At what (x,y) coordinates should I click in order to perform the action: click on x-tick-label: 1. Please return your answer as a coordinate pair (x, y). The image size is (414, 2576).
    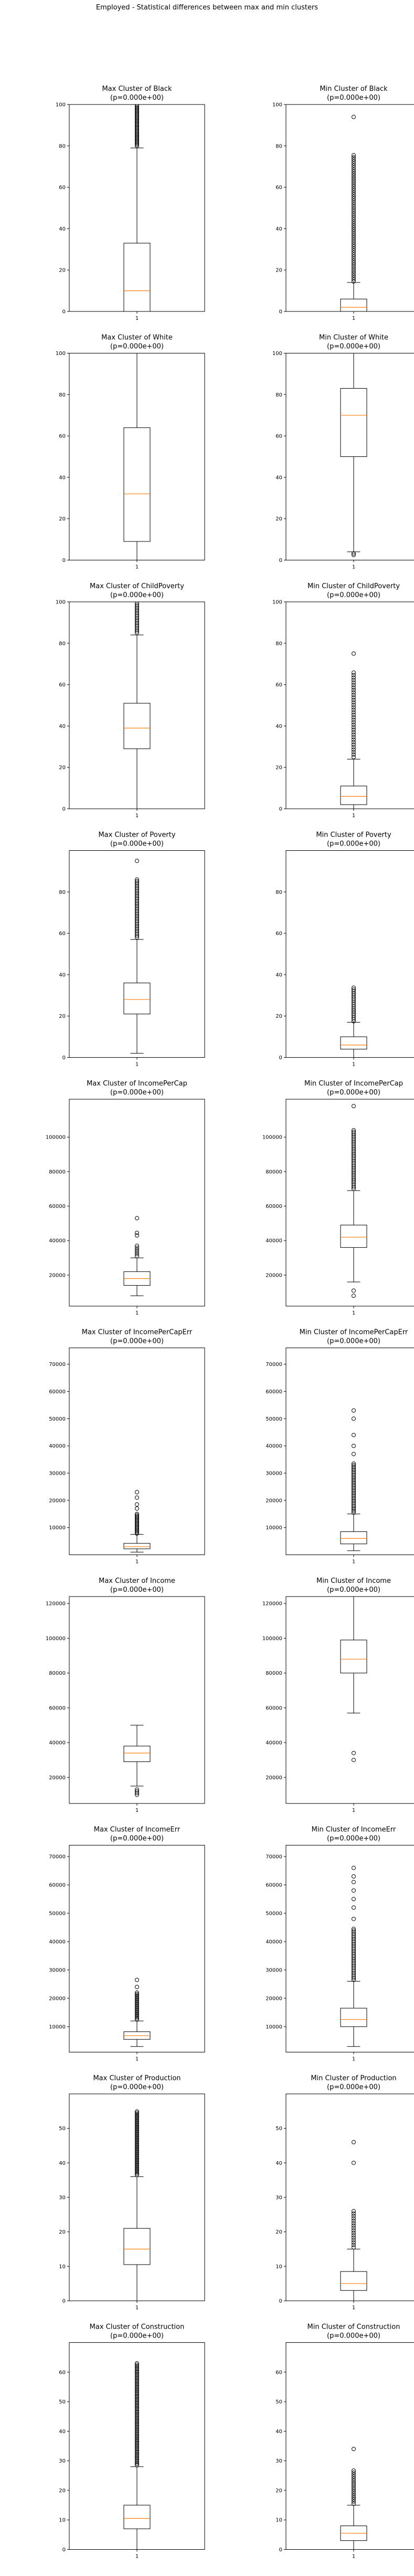
    Looking at the image, I should click on (137, 1065).